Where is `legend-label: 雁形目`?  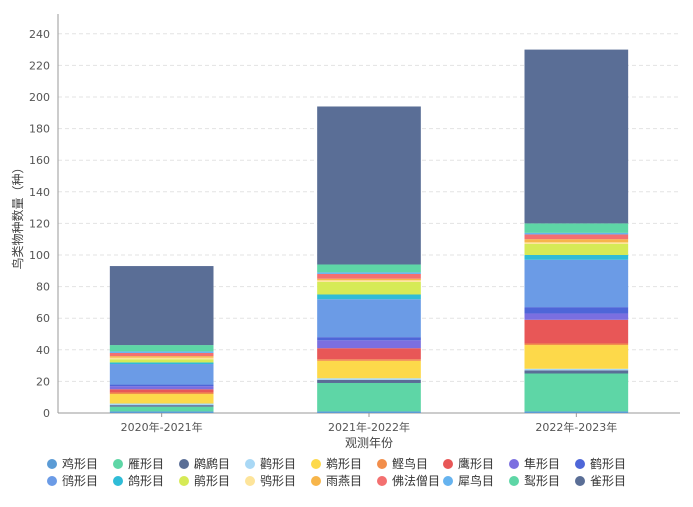
legend-label: 雁形目 is located at coordinates (146, 464).